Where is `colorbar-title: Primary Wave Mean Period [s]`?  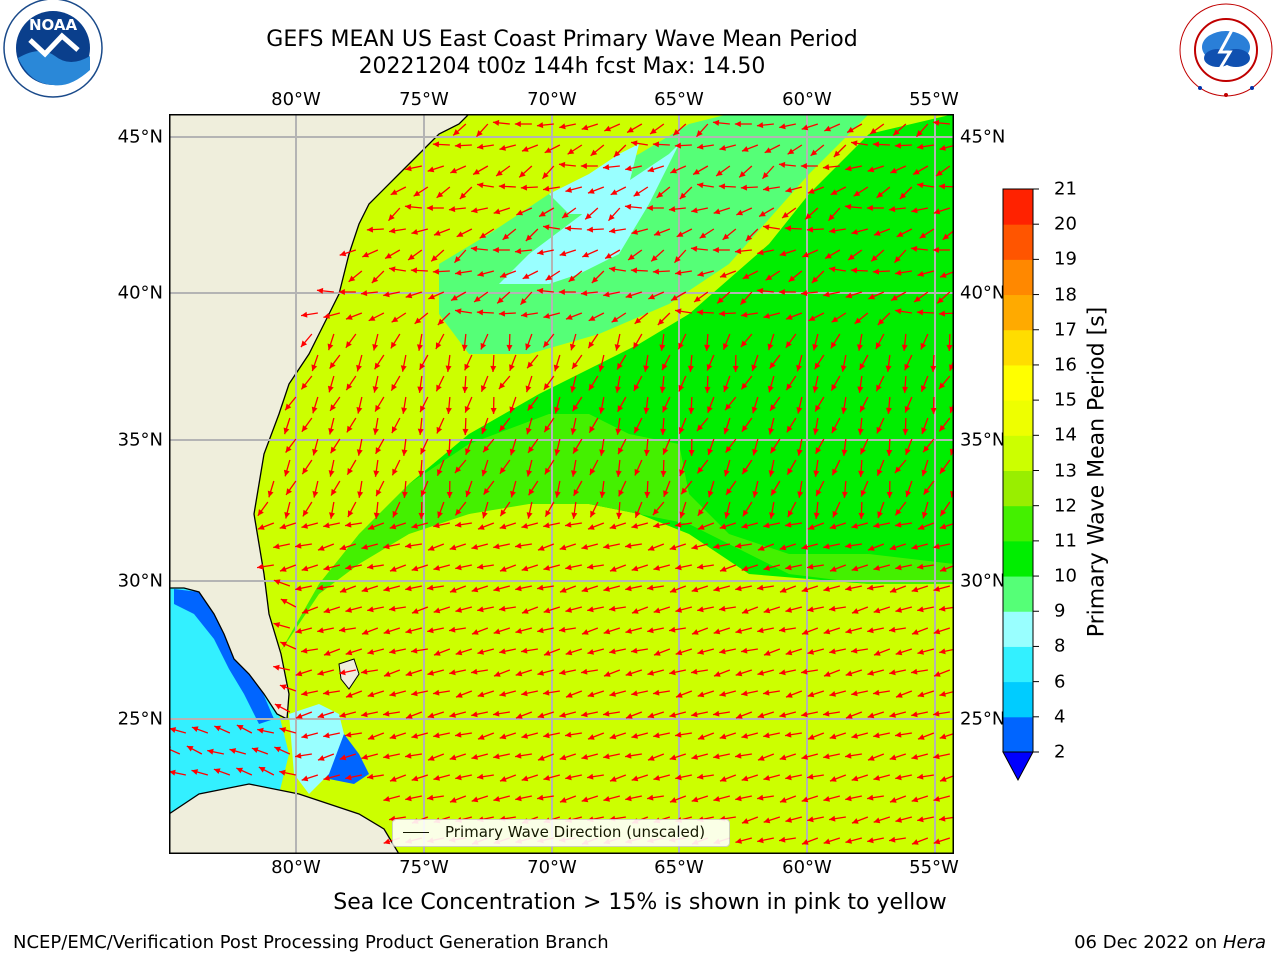
colorbar-title: Primary Wave Mean Period [s] is located at coordinates (1097, 472).